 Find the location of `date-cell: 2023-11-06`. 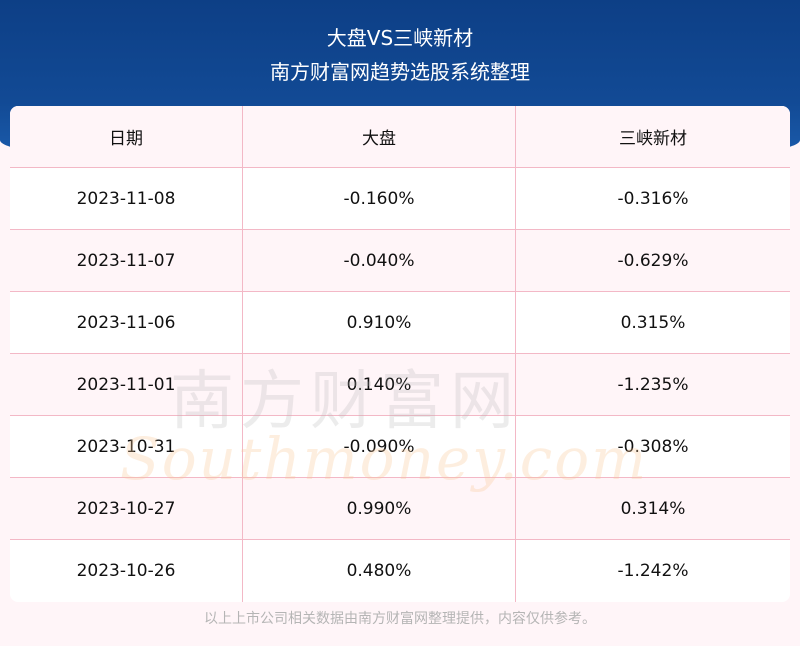

date-cell: 2023-11-06 is located at coordinates (126, 322).